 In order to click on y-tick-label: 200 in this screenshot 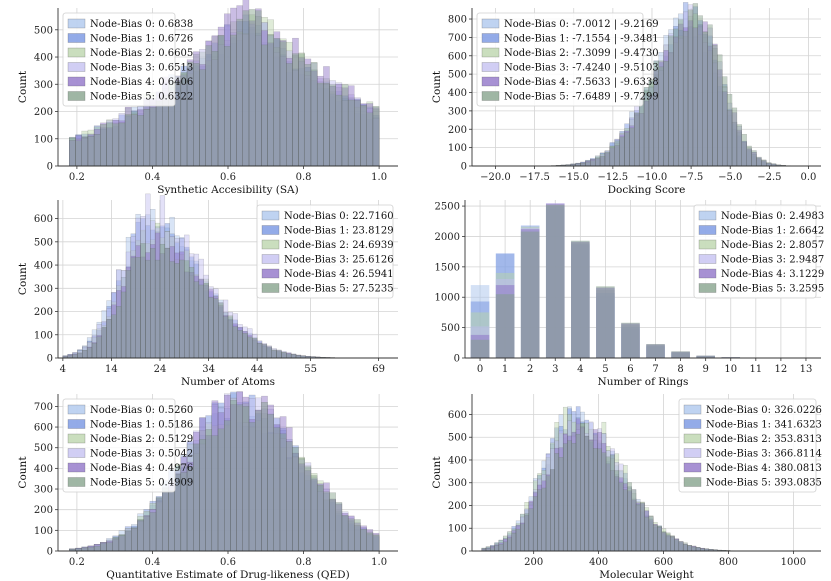, I will do `click(43, 510)`.